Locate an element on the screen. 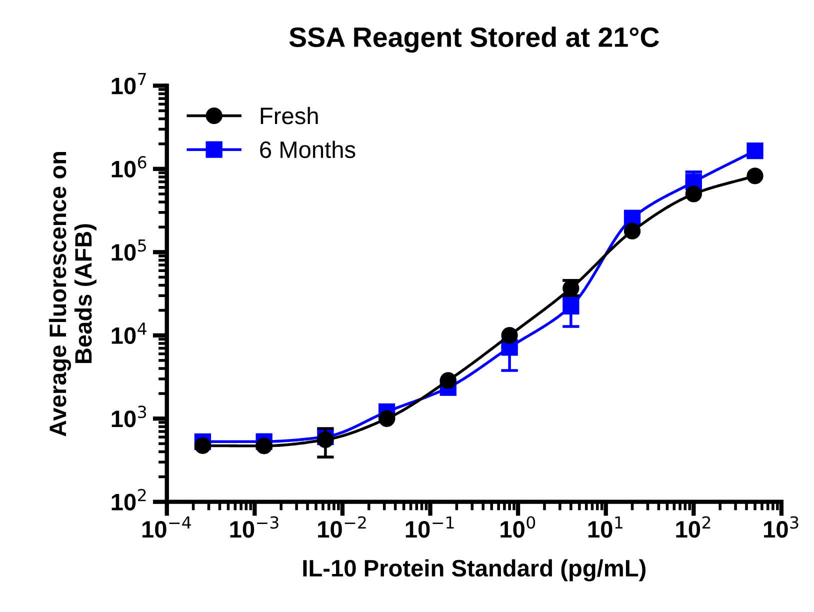 This screenshot has width=814, height=612. y-tick-label: 10$^{6}$ is located at coordinates (129, 167).